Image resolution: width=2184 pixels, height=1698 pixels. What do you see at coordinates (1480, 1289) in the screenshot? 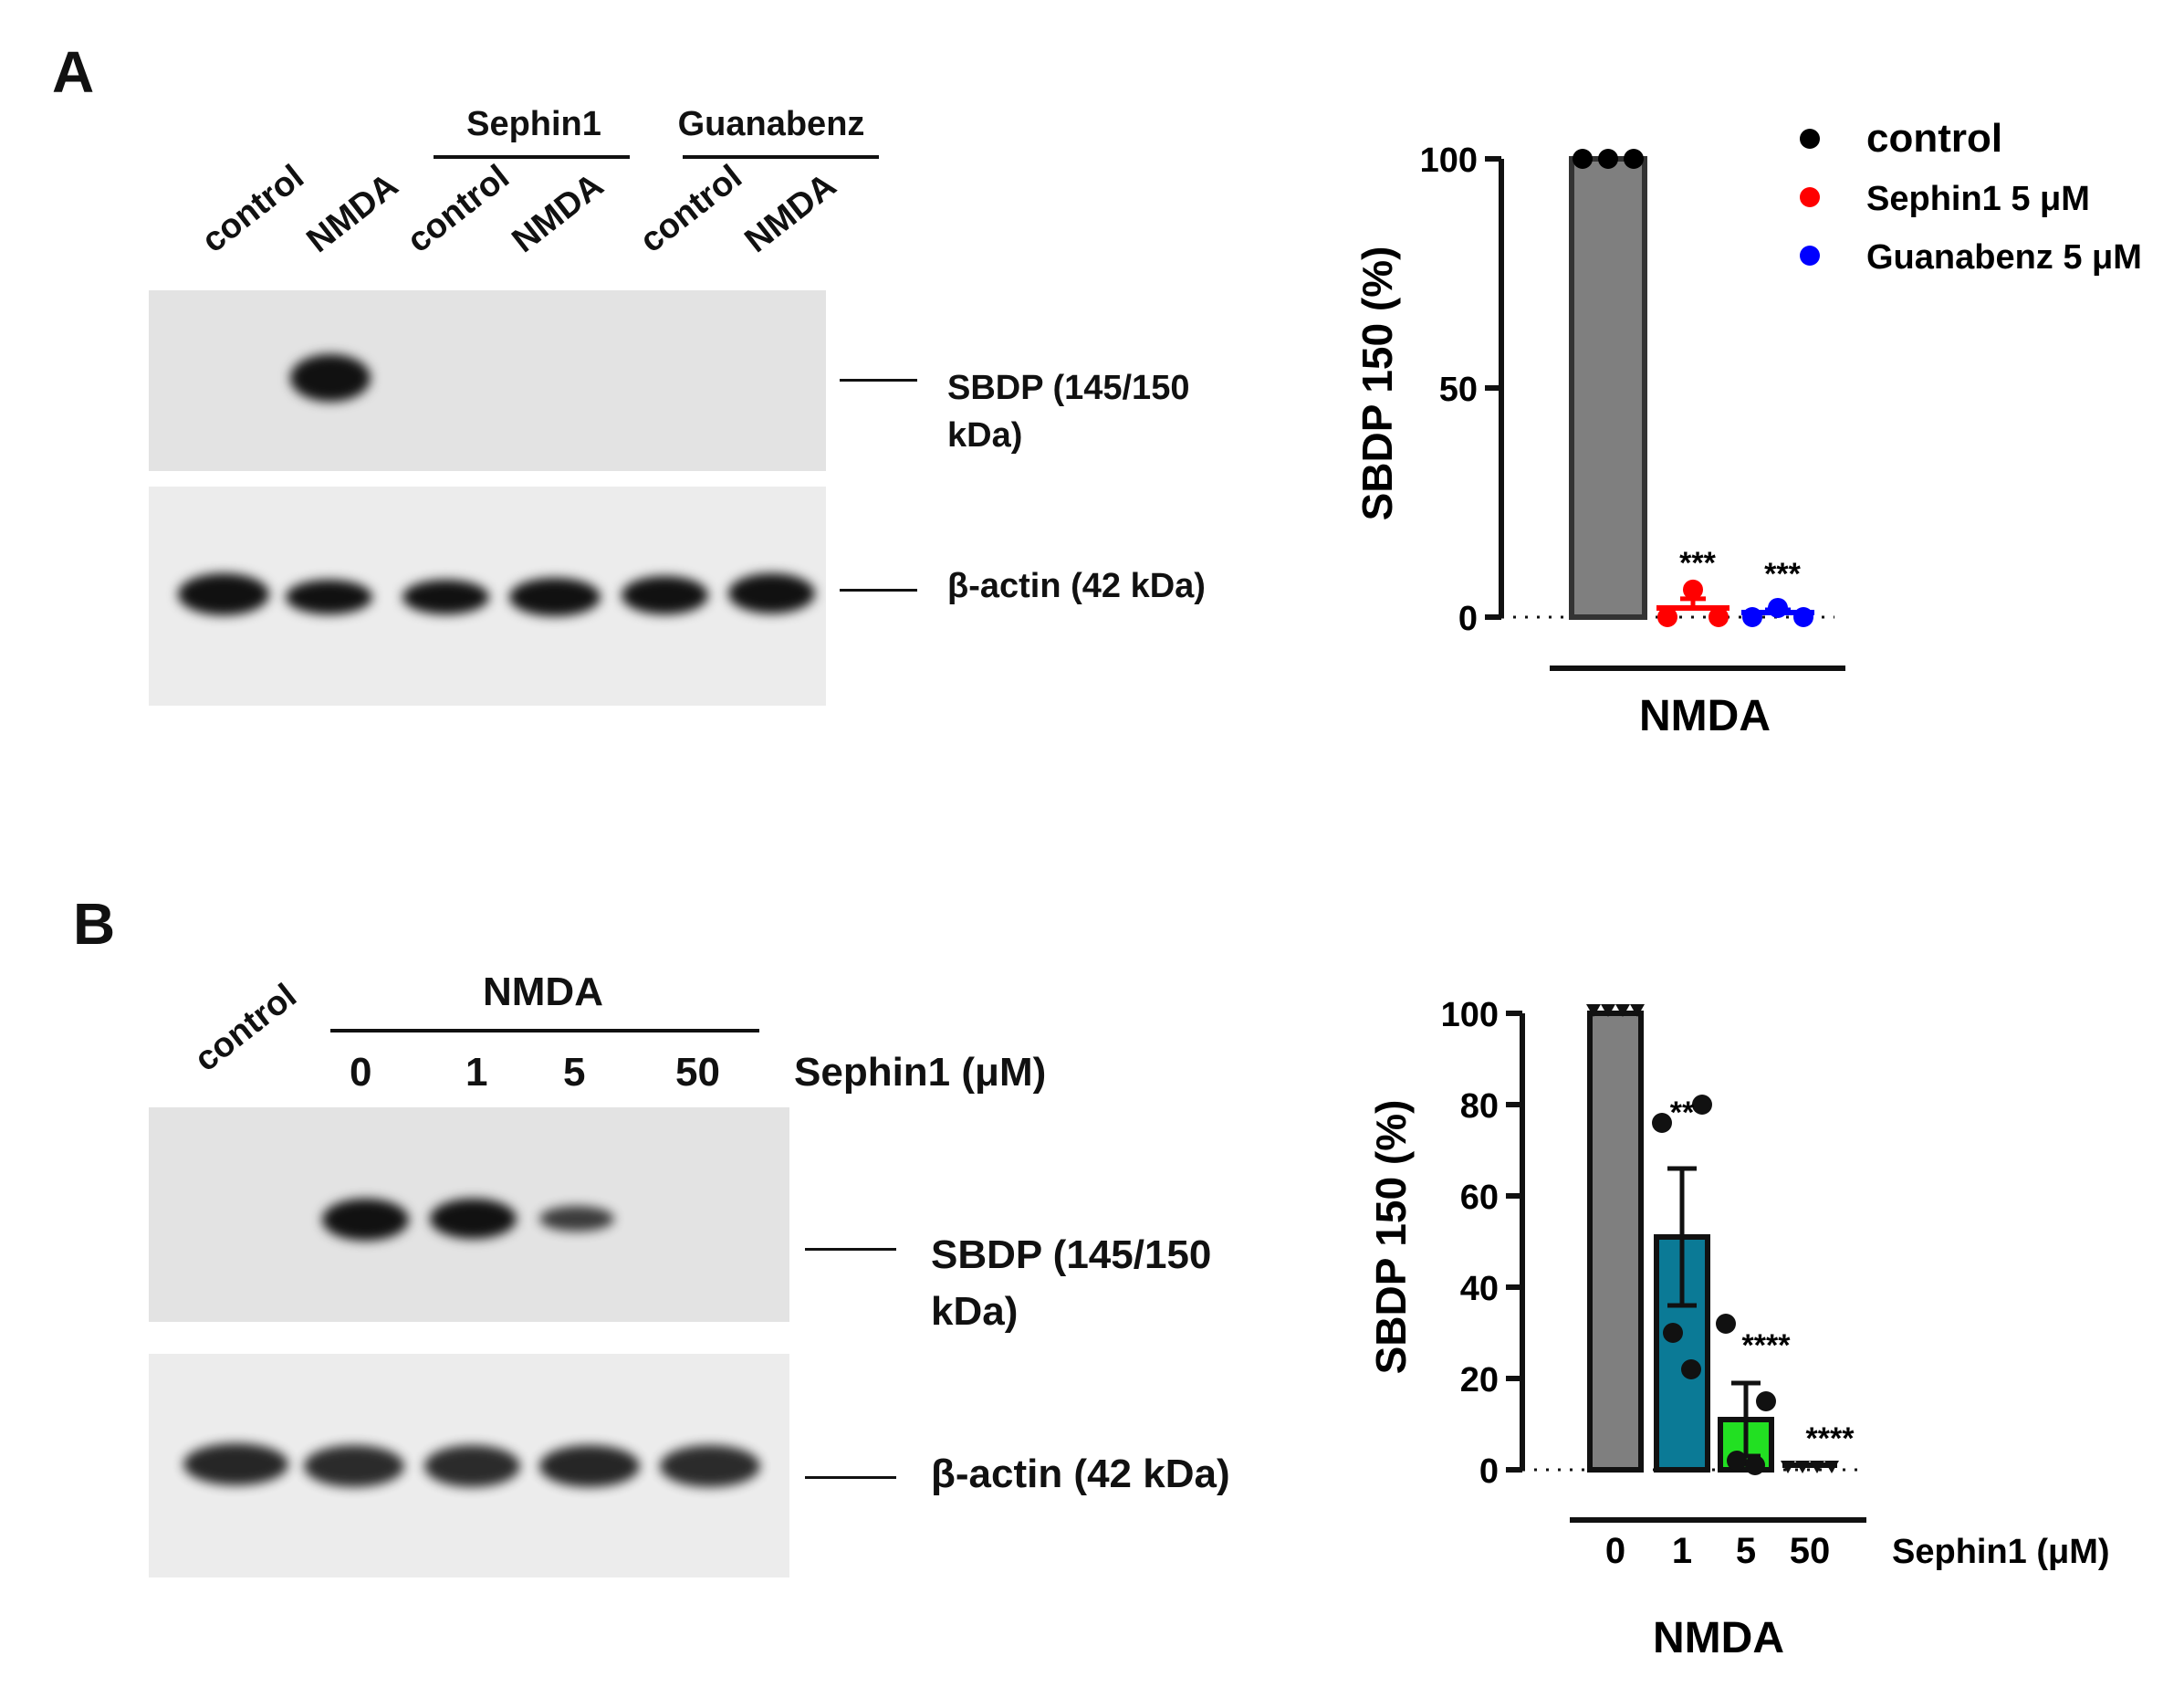
I see `chart-b-y-tick-label: 40` at bounding box center [1480, 1289].